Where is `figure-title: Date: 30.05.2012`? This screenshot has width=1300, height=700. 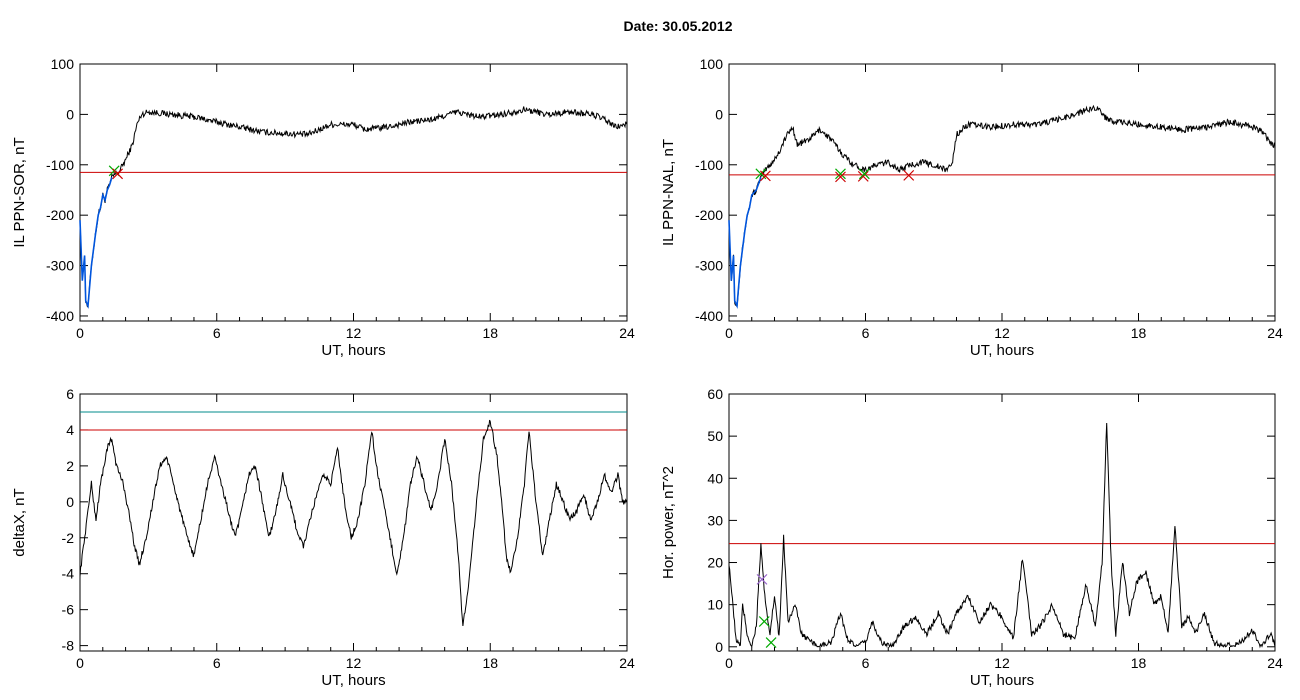 figure-title: Date: 30.05.2012 is located at coordinates (678, 26).